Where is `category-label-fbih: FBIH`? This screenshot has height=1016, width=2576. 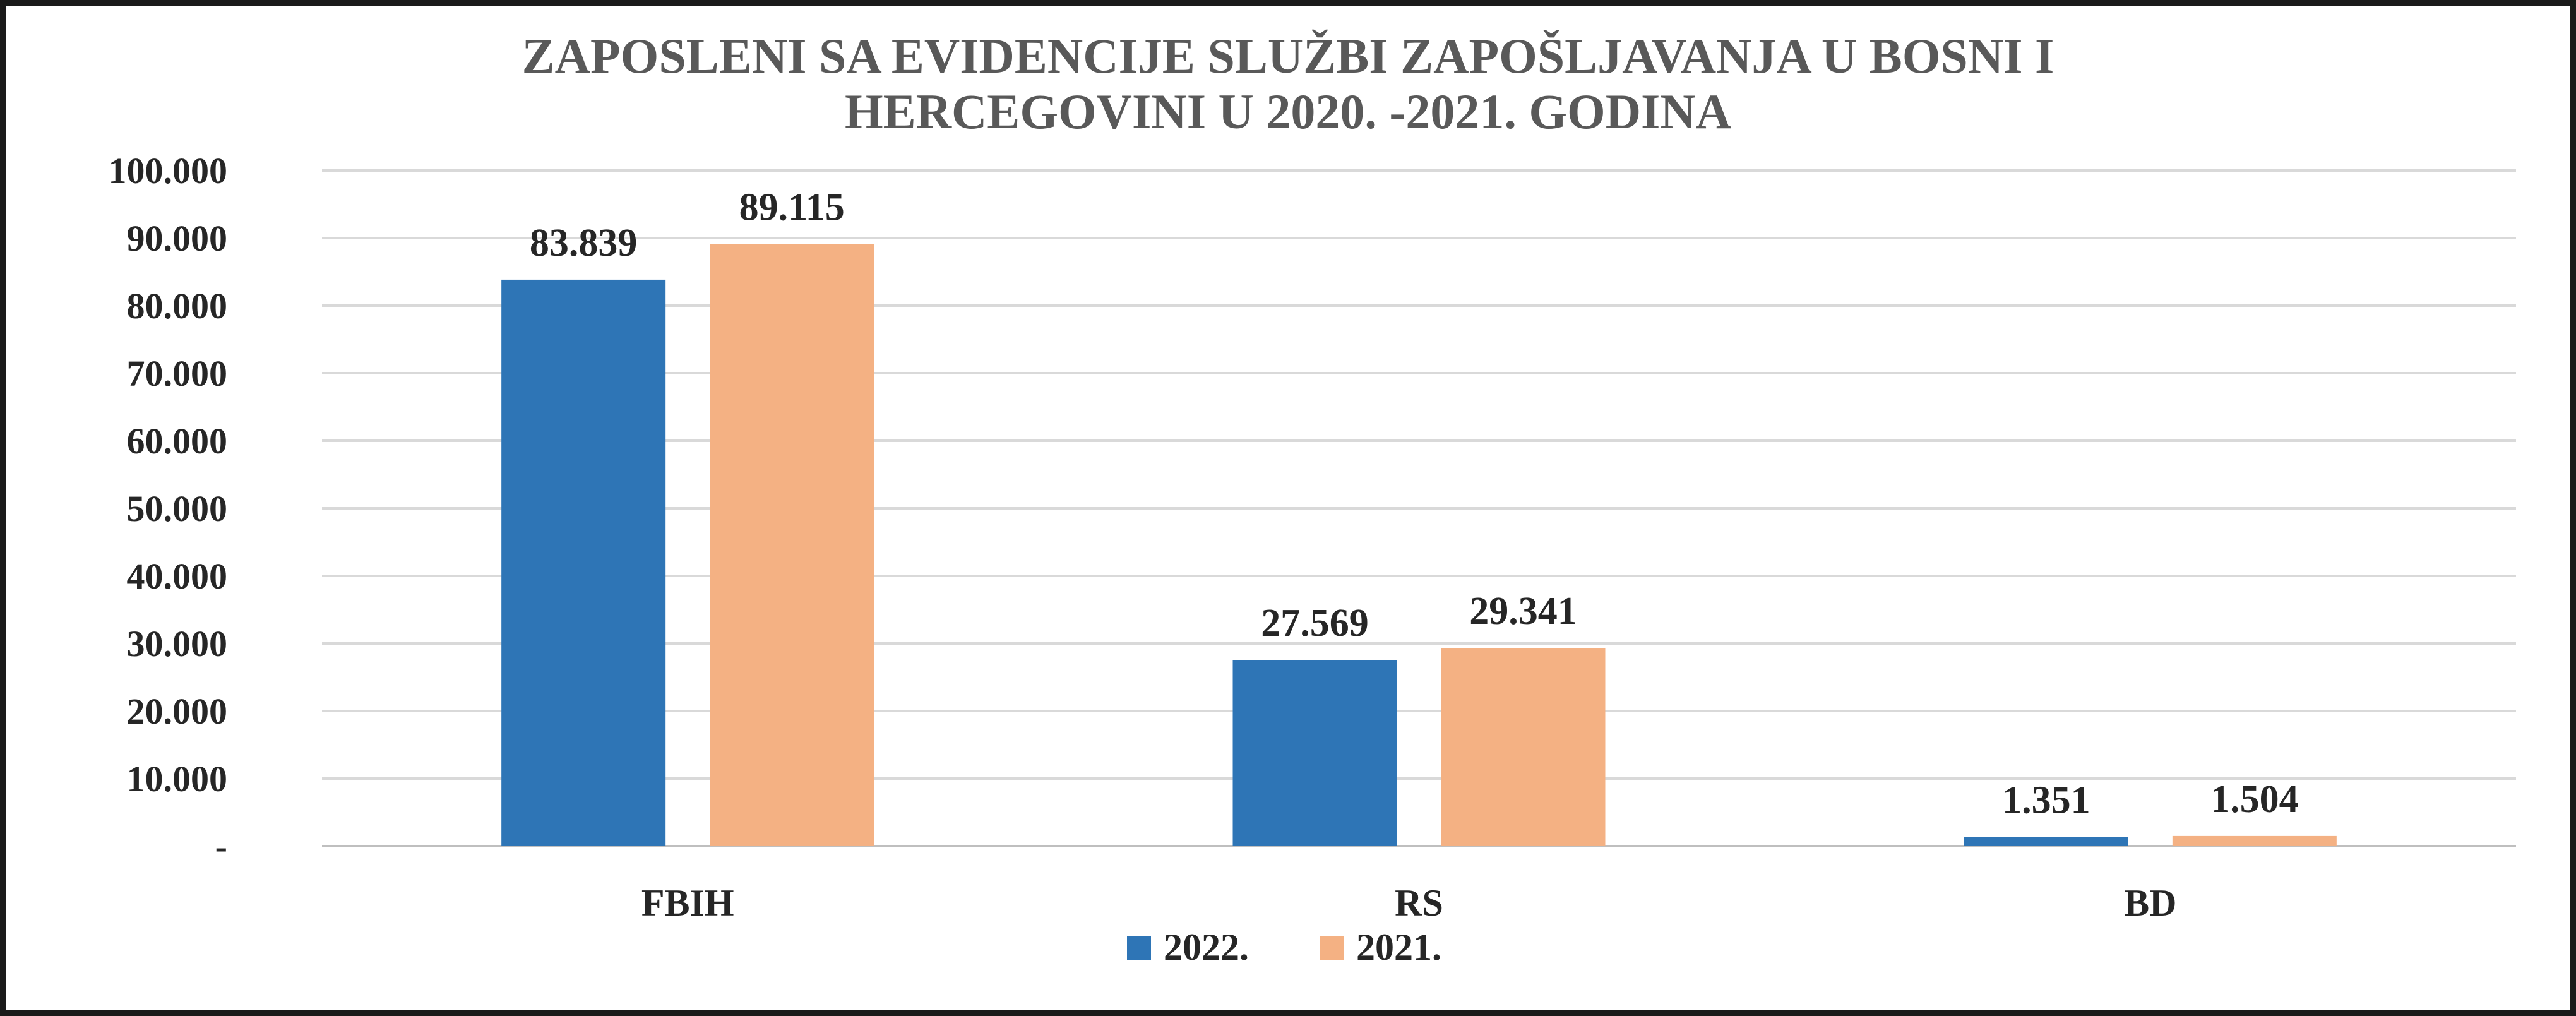
category-label-fbih: FBIH is located at coordinates (687, 903).